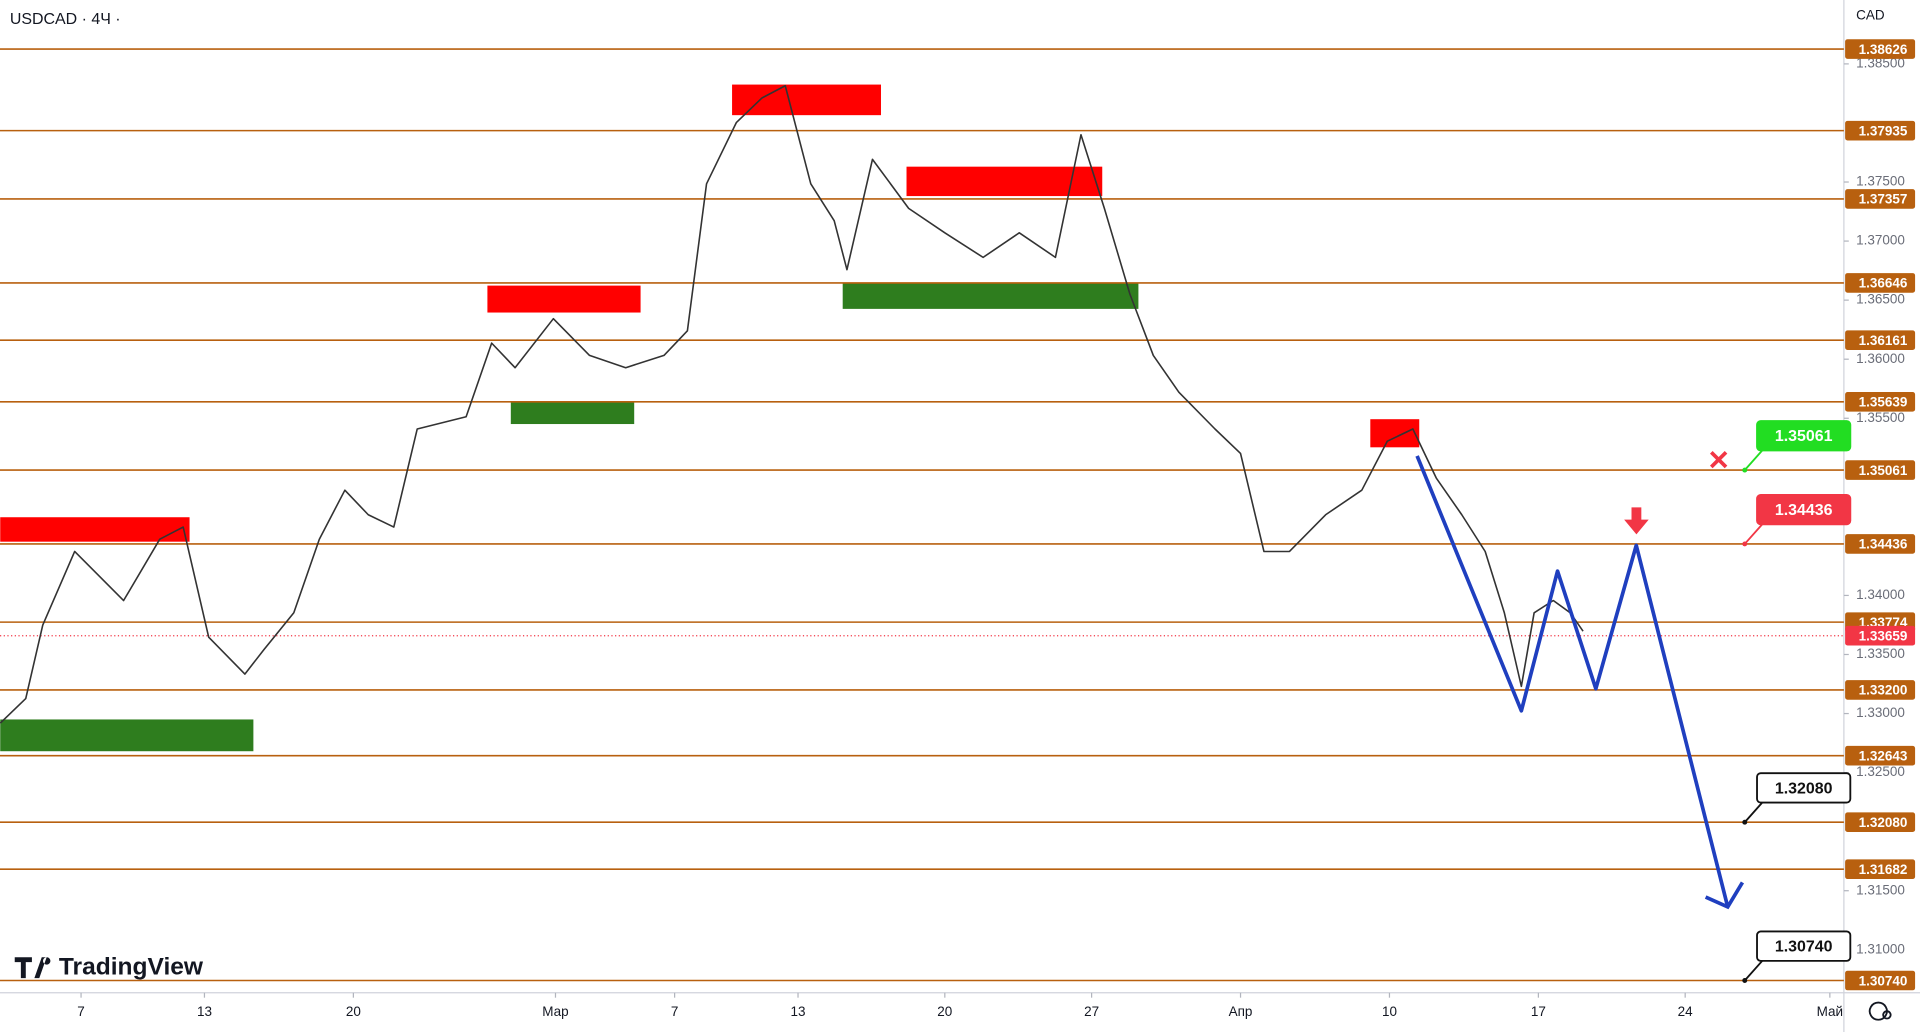 The width and height of the screenshot is (1920, 1032). What do you see at coordinates (32, 968) in the screenshot?
I see `logo-icon` at bounding box center [32, 968].